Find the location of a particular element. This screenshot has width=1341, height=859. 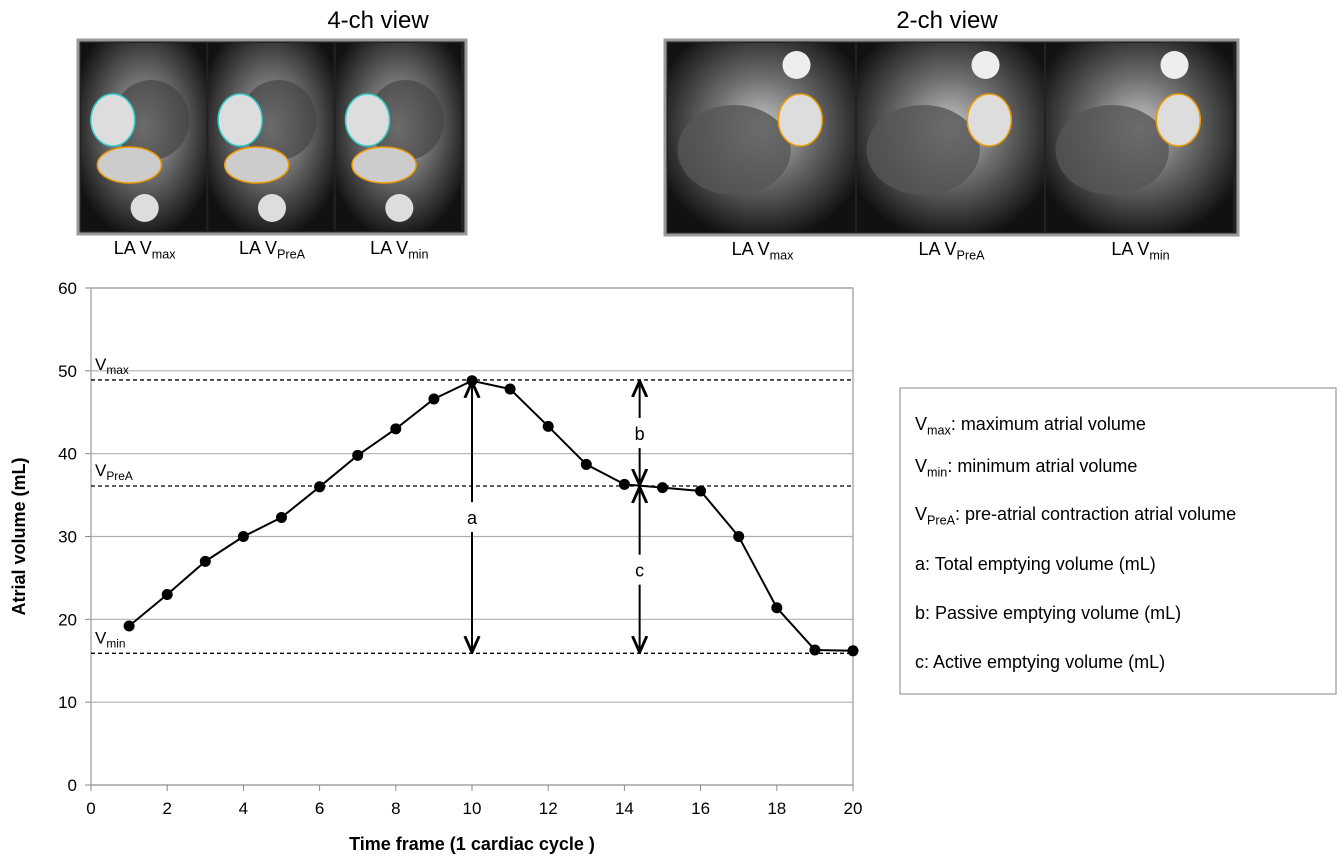

x-tick-label: 10 is located at coordinates (472, 808).